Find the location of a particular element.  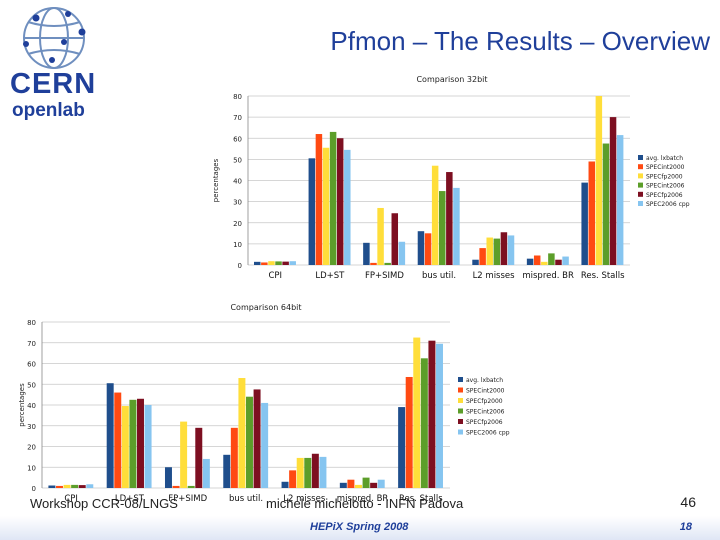

footer-author: michele michelotto - INFN Padova is located at coordinates (365, 503).